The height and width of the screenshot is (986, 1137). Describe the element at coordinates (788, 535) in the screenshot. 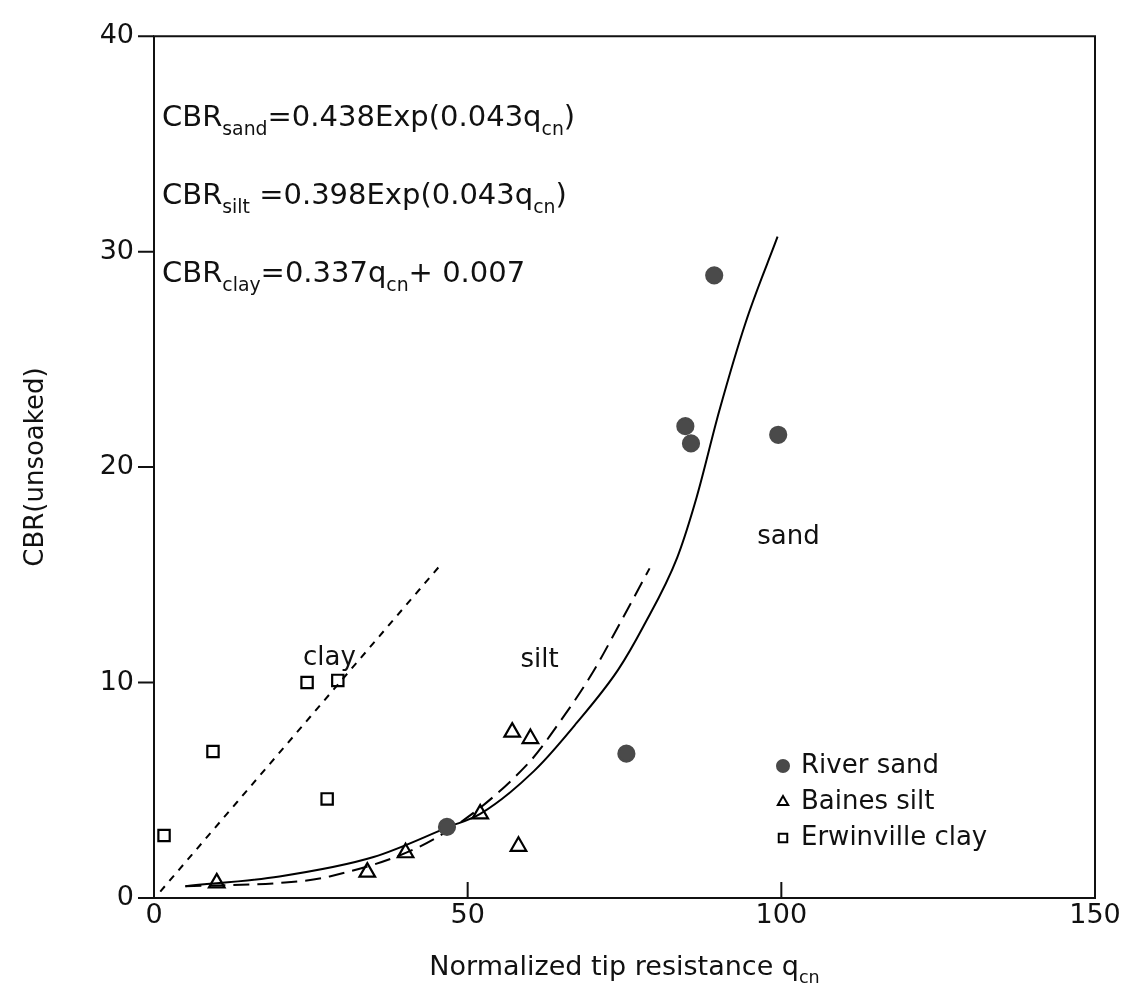

I see `text: sand` at that location.